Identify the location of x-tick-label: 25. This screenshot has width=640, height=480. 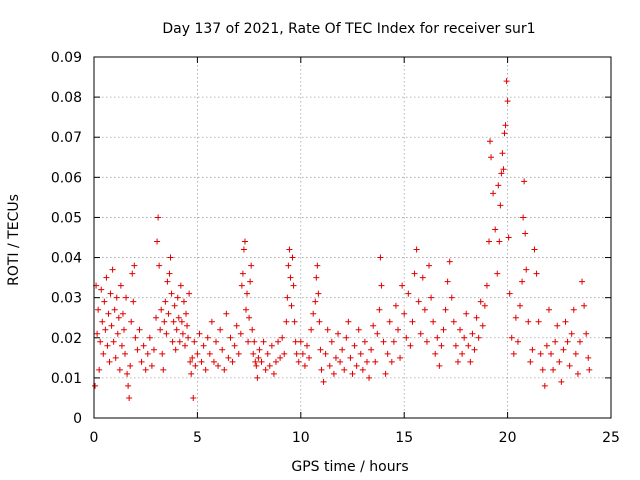
(611, 438).